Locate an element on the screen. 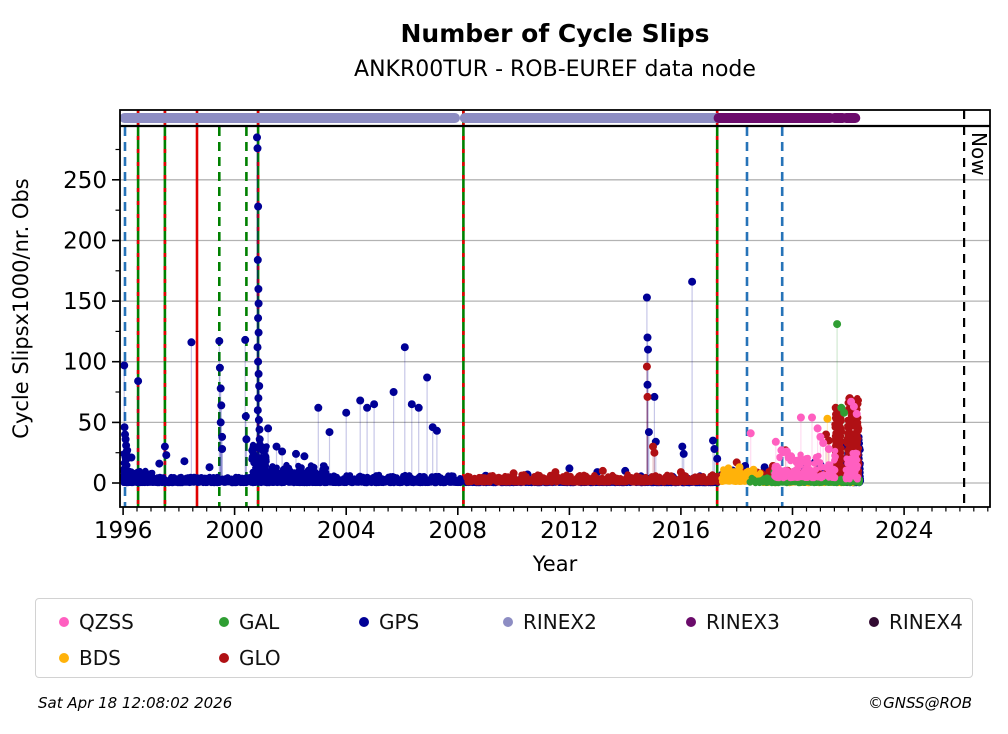  series-qzss is located at coordinates (804, 440).